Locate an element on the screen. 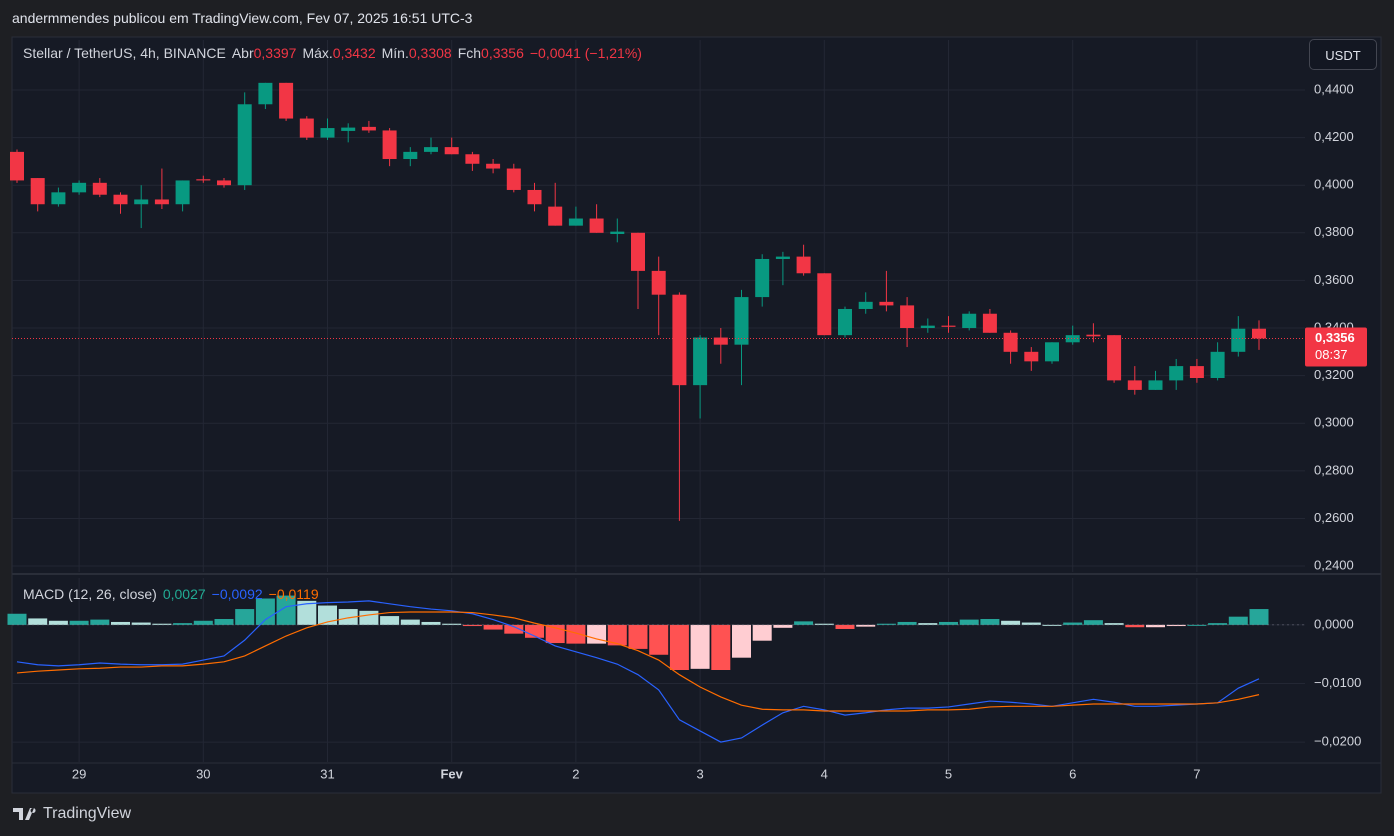  ohlc-value: 0,3356 is located at coordinates (502, 53).